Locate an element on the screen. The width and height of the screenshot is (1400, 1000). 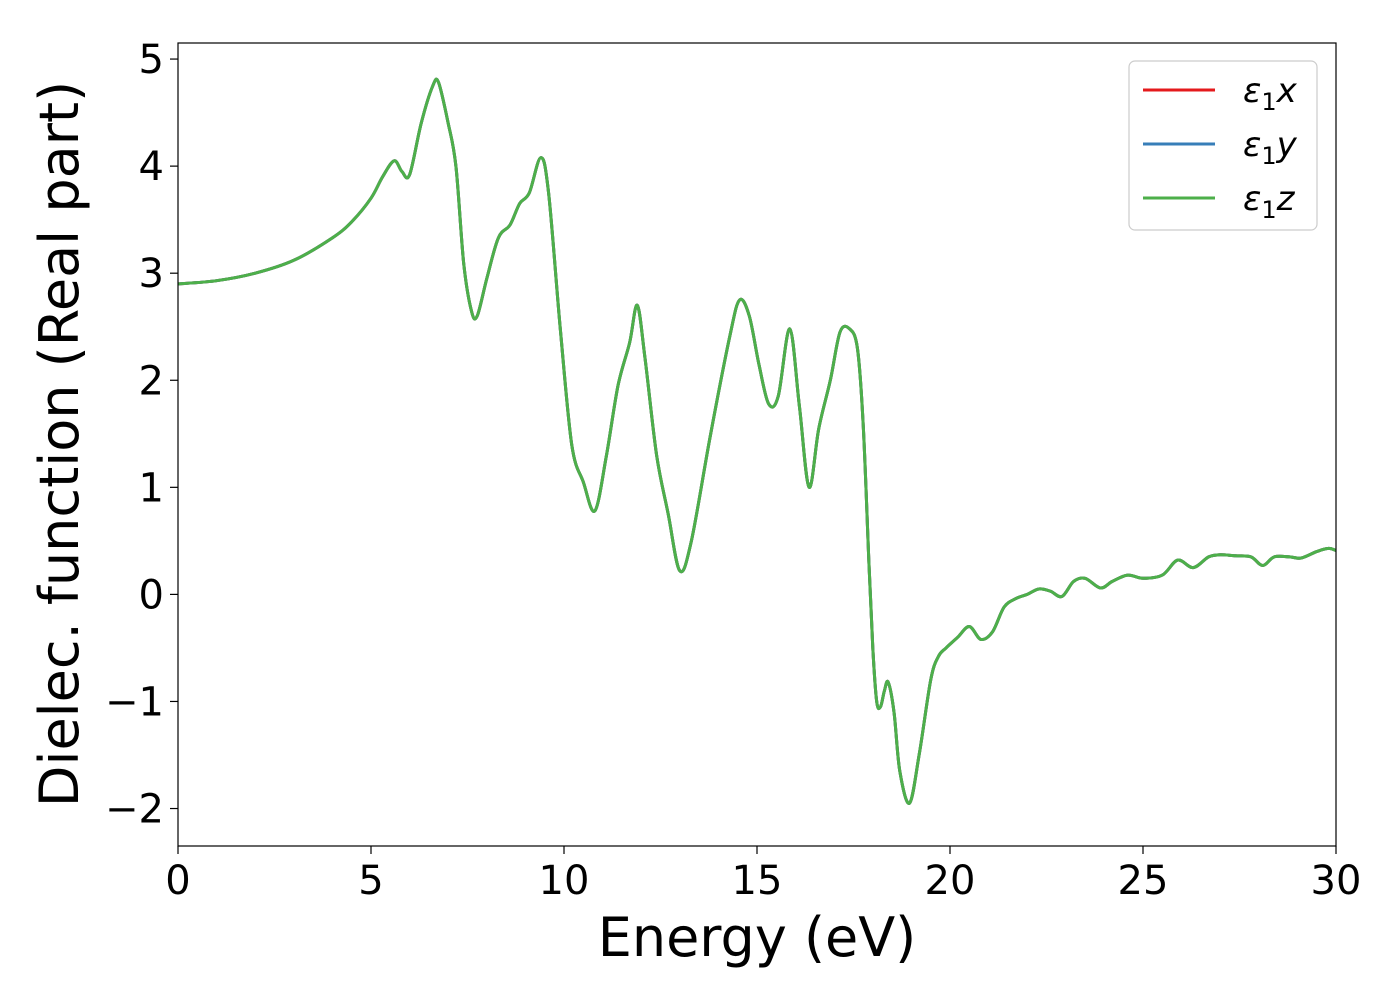
y-tick-label: −1 is located at coordinates (134, 702).